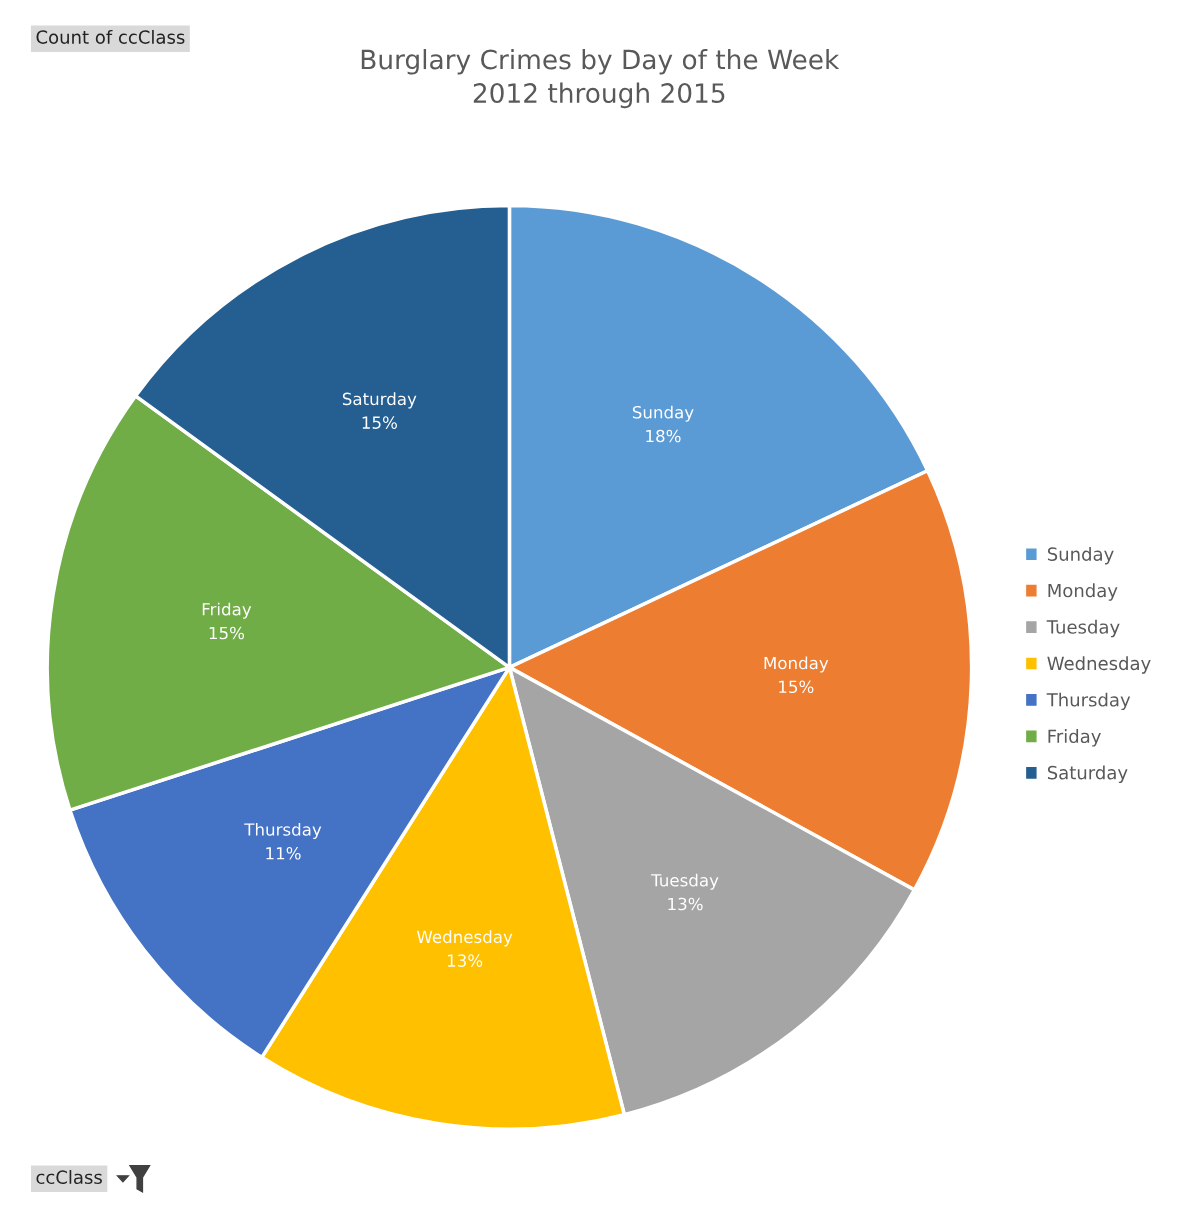 The image size is (1182, 1209). Describe the element at coordinates (69, 1177) in the screenshot. I see `text: ccClass` at that location.